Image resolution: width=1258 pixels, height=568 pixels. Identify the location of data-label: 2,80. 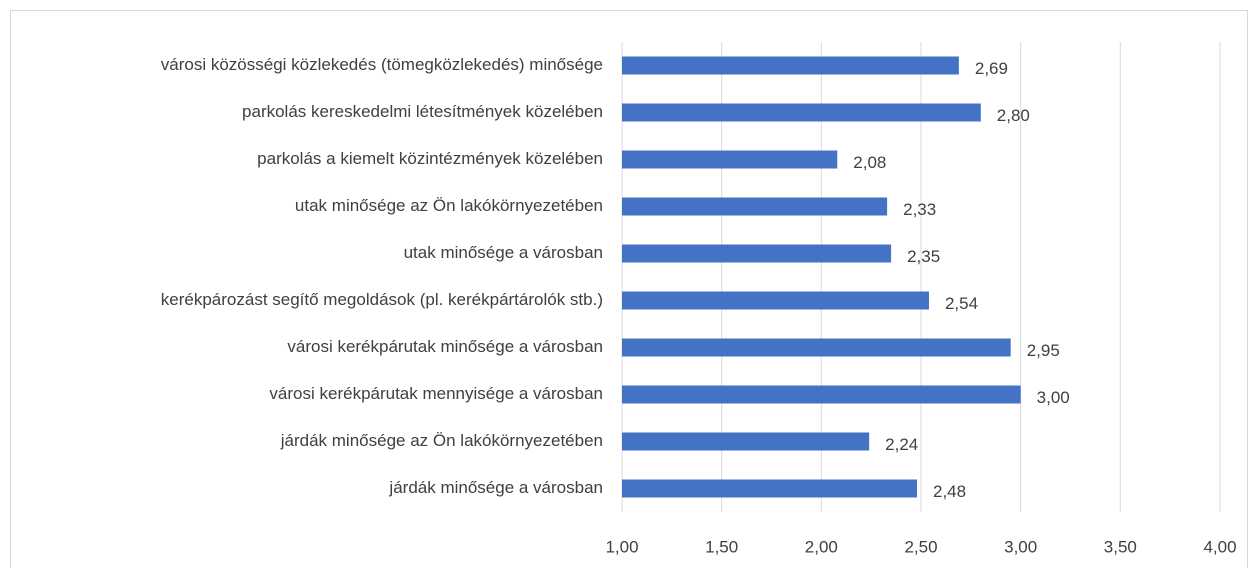
(1013, 115).